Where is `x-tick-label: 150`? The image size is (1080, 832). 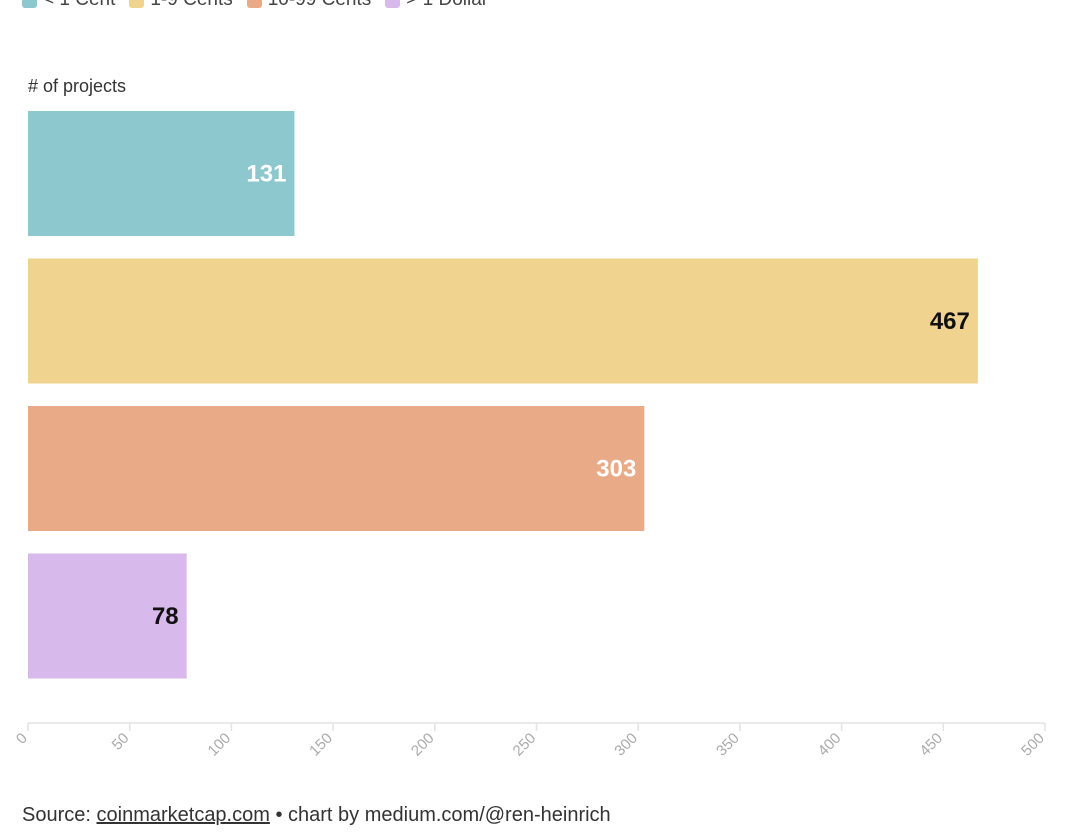
x-tick-label: 150 is located at coordinates (321, 745).